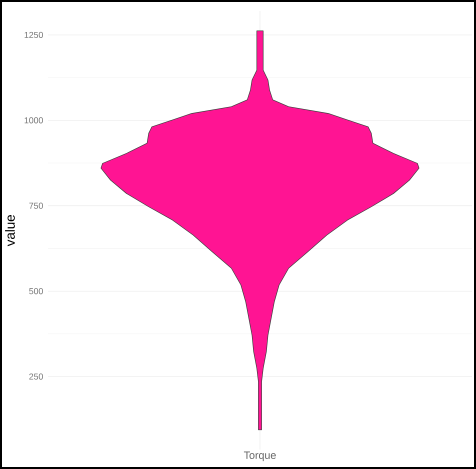  Describe the element at coordinates (260, 457) in the screenshot. I see `x-axis-title: Torque` at that location.